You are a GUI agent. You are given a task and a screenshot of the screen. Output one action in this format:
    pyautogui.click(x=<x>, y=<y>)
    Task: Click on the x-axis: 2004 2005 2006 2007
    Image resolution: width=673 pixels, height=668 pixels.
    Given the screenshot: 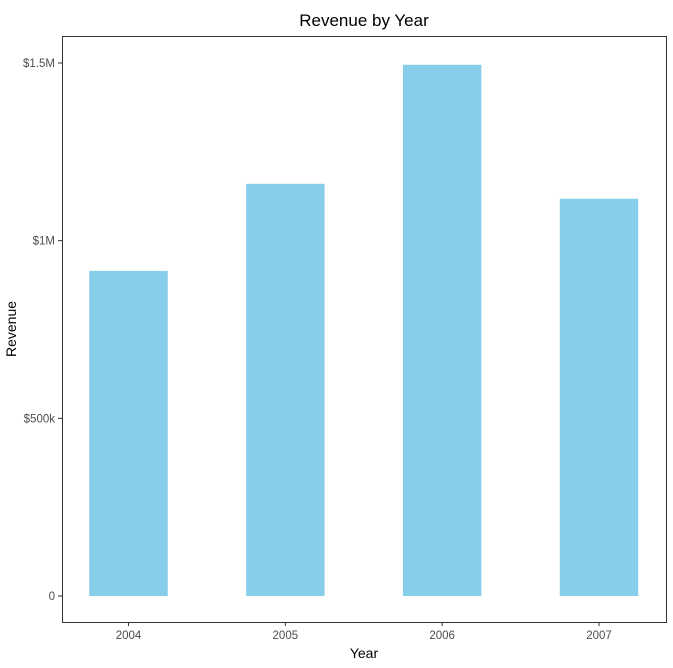 What is the action you would take?
    pyautogui.click(x=364, y=632)
    